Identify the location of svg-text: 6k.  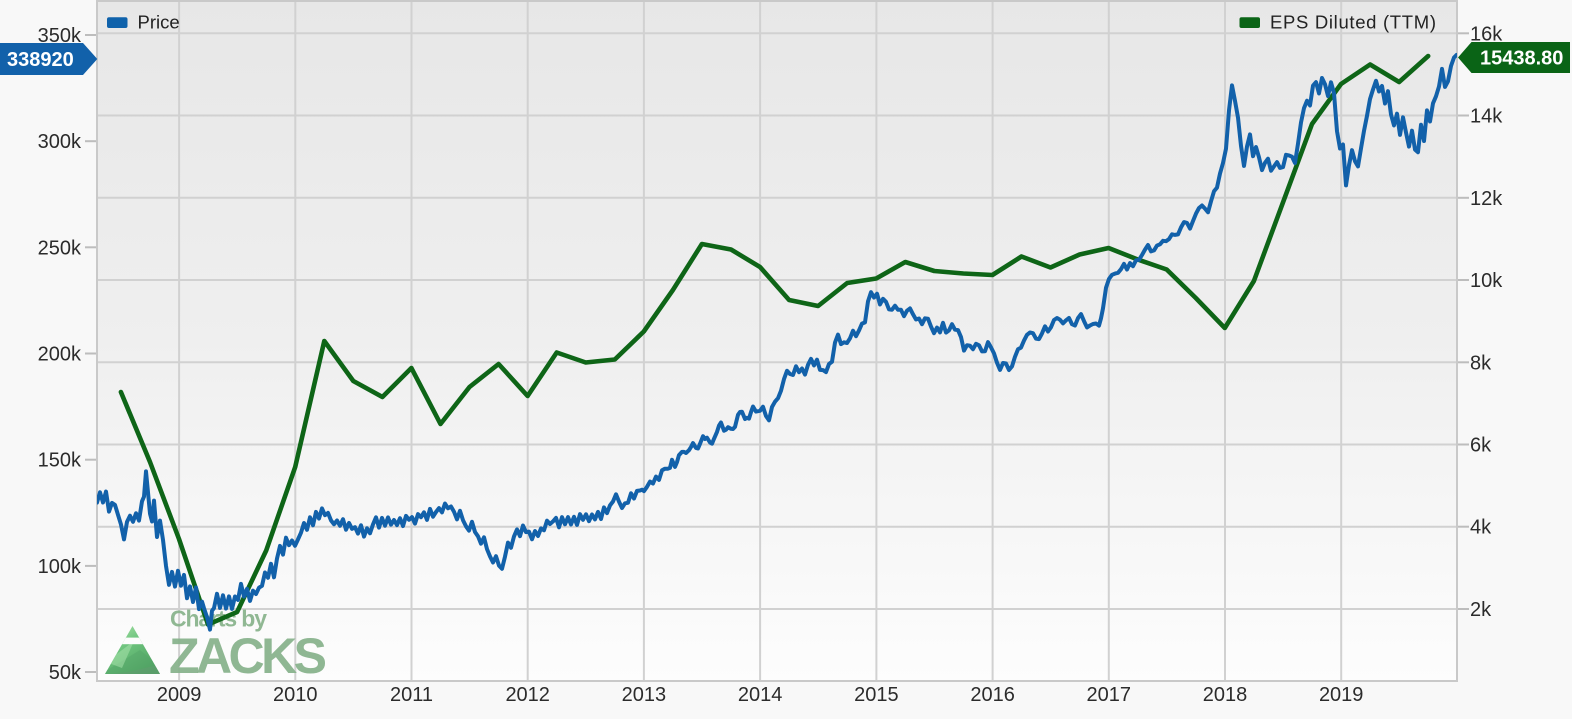
(1481, 446).